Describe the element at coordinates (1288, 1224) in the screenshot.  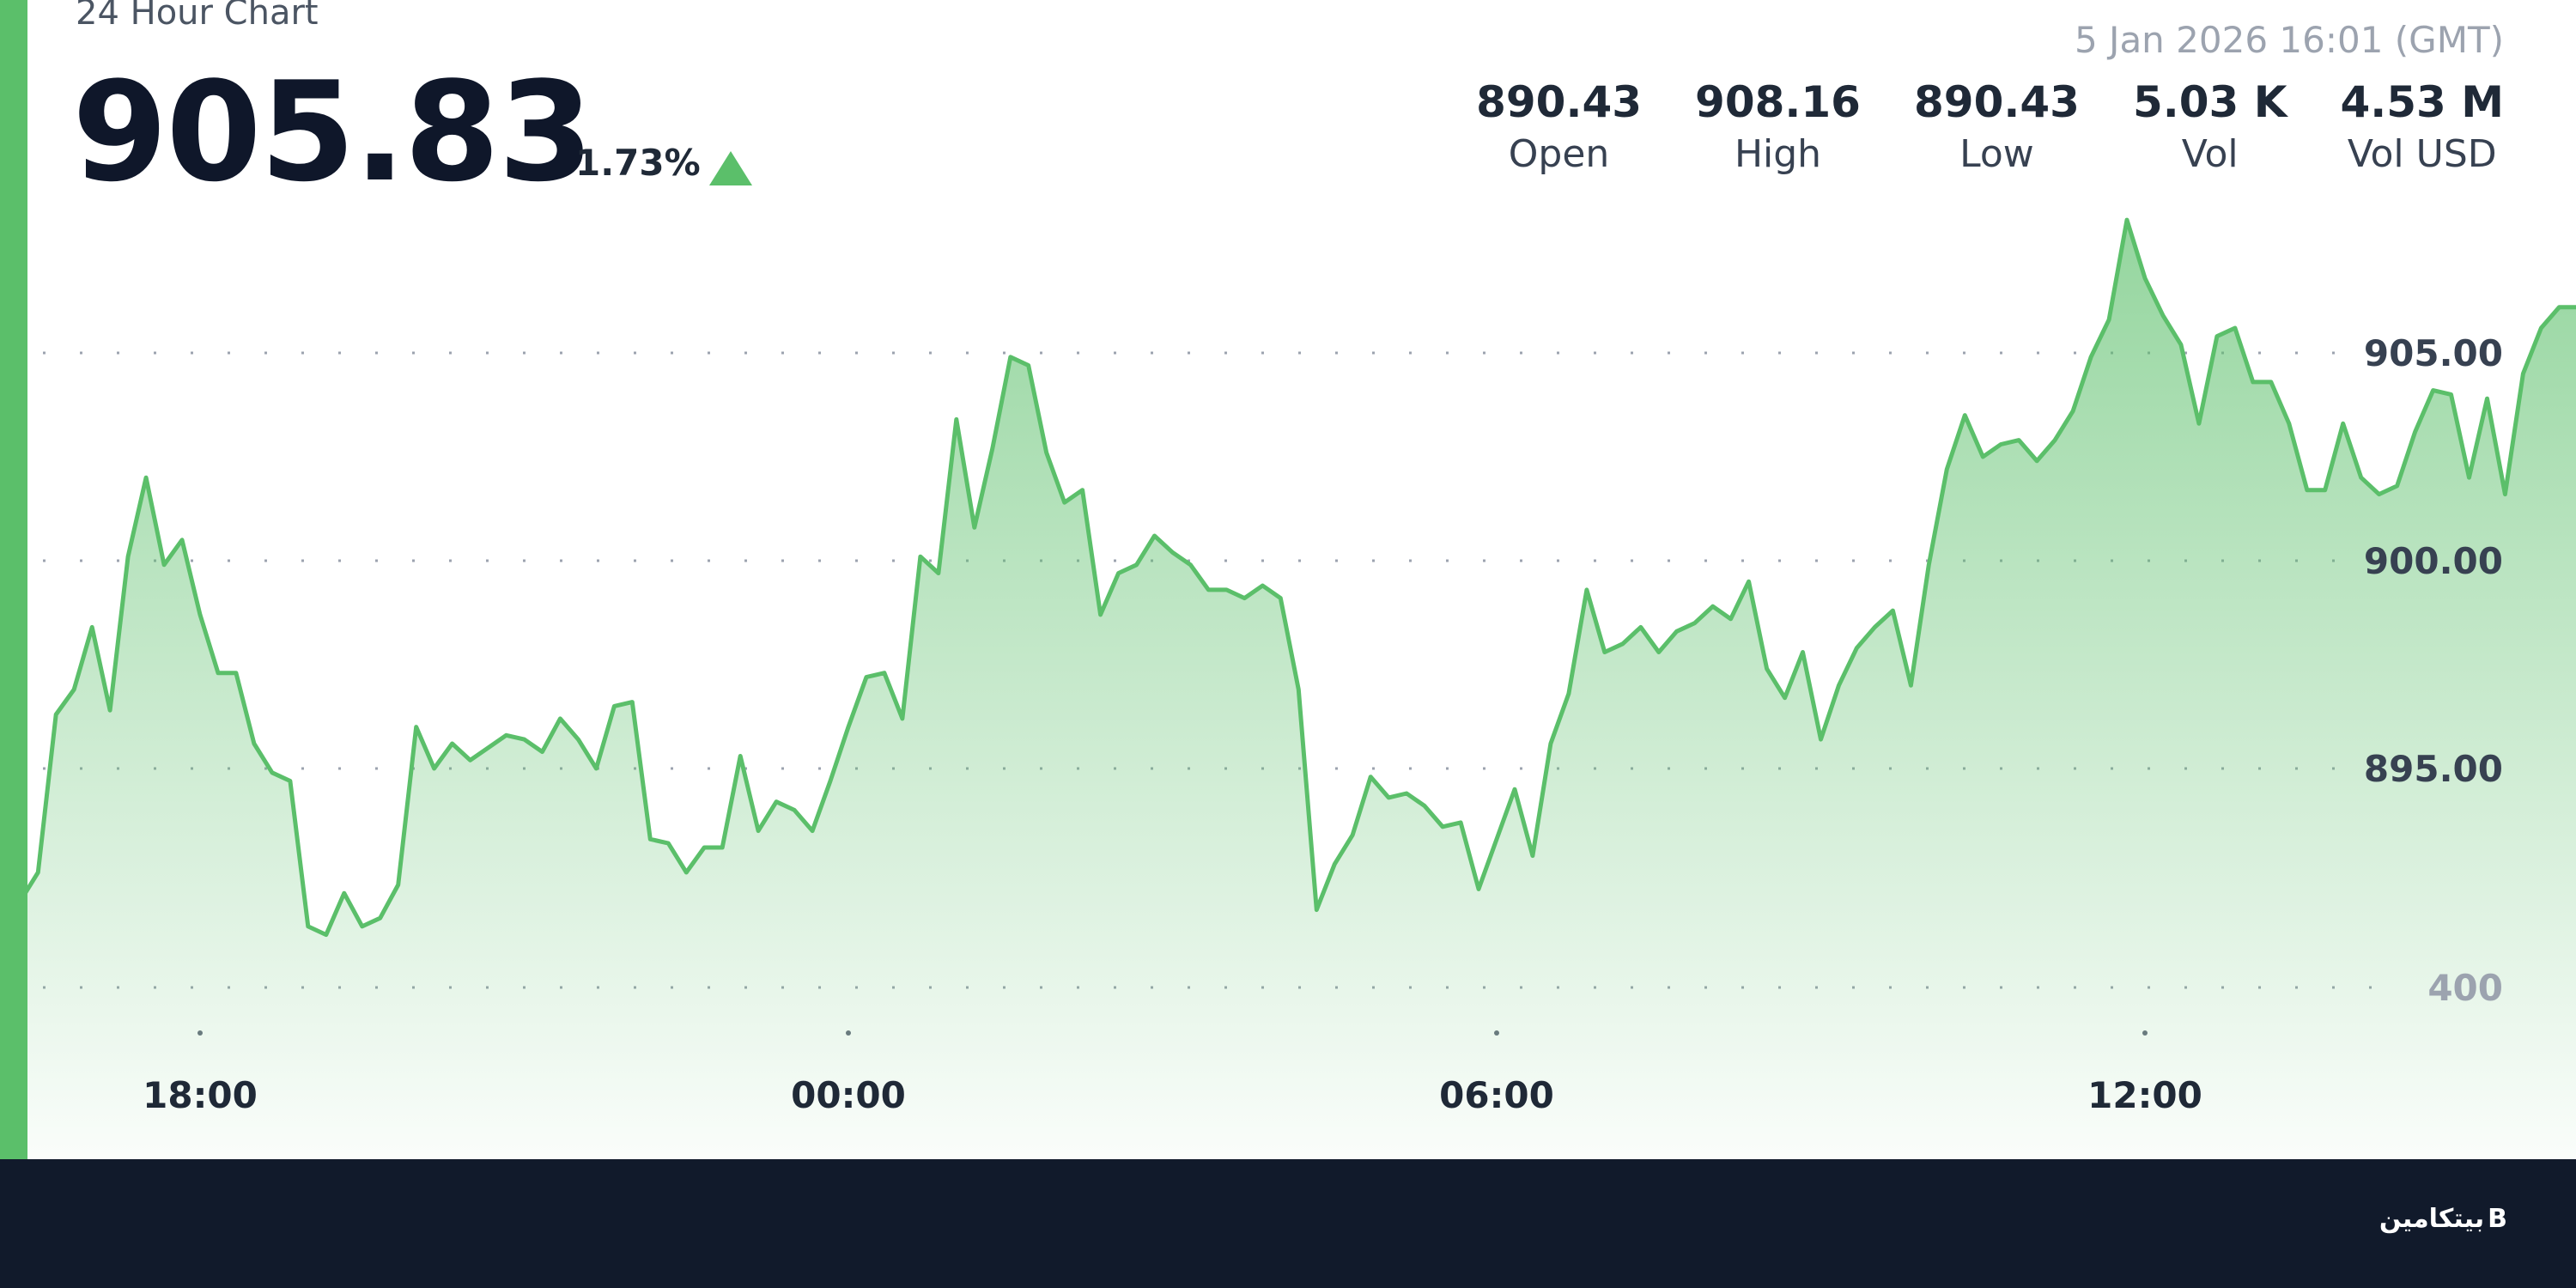
I see `footer: بیتکامین B` at that location.